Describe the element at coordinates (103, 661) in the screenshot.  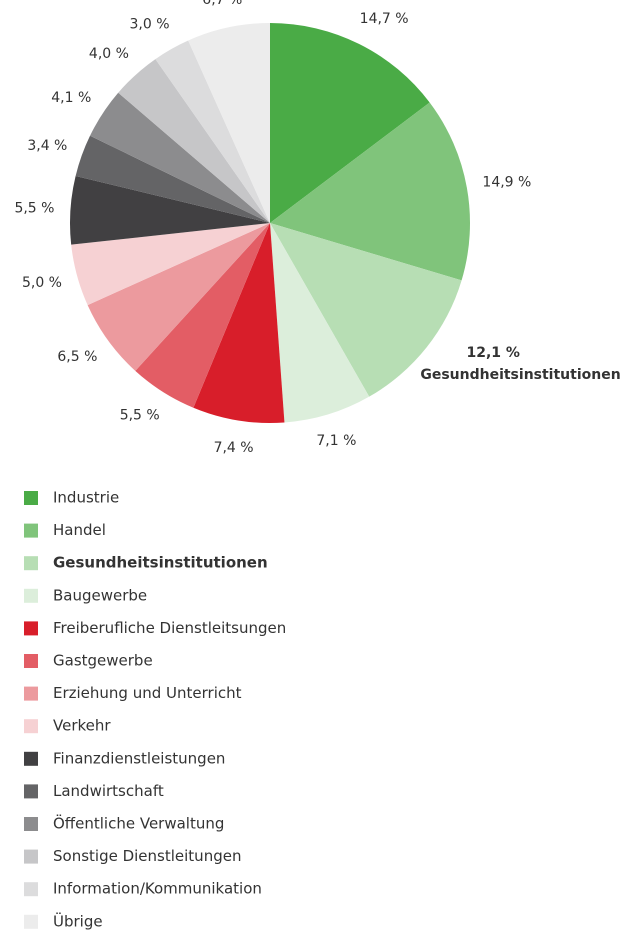
I see `legend-label: Gastgewerbe` at that location.